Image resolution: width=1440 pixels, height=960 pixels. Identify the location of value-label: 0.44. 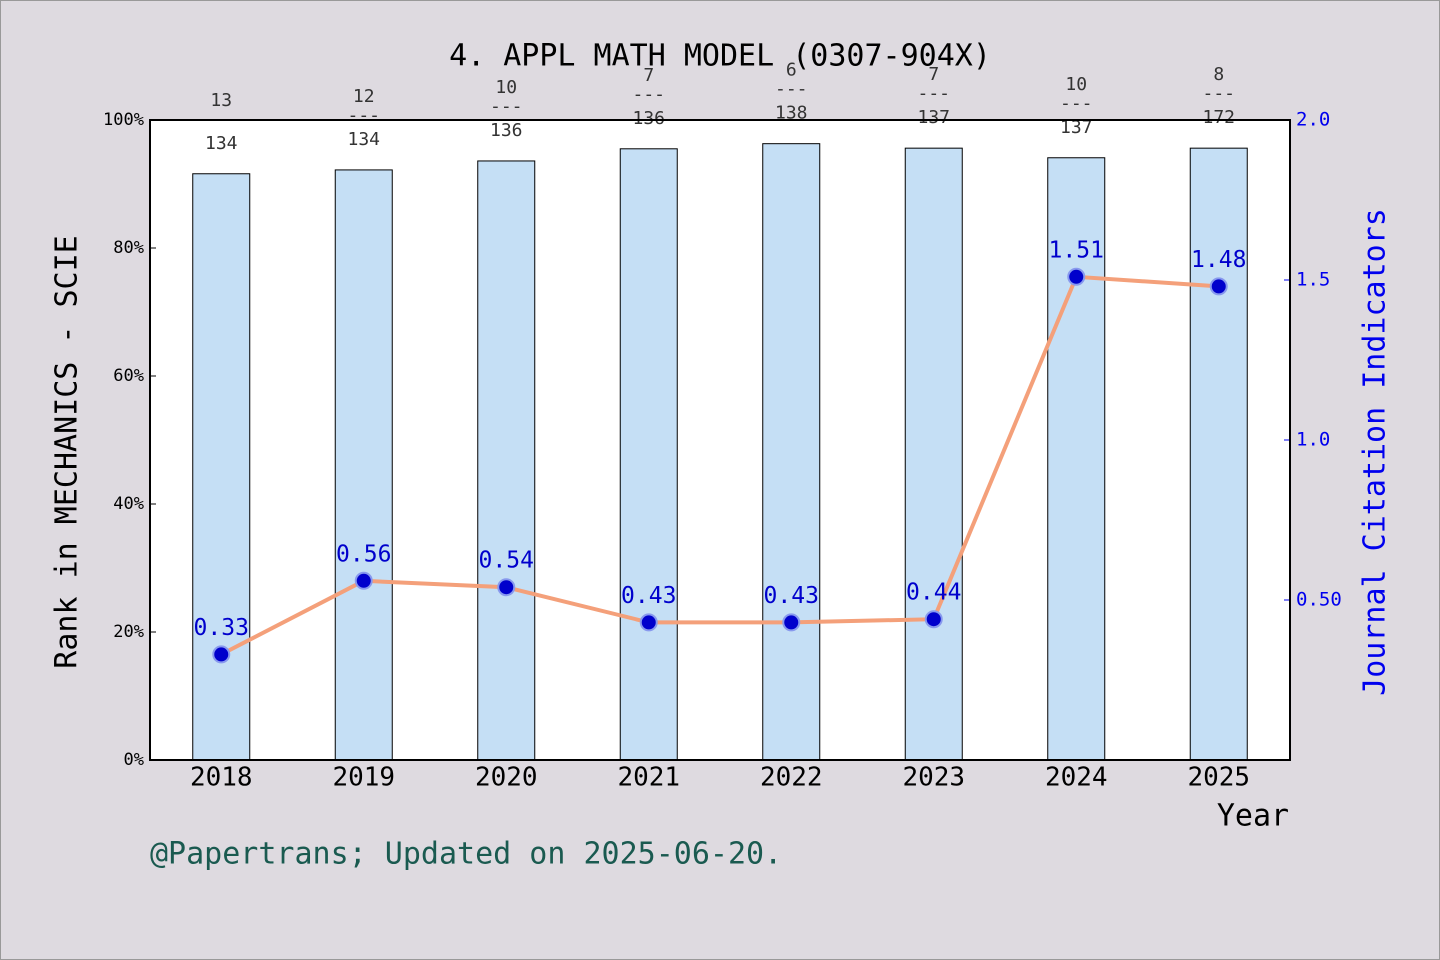
(933, 593).